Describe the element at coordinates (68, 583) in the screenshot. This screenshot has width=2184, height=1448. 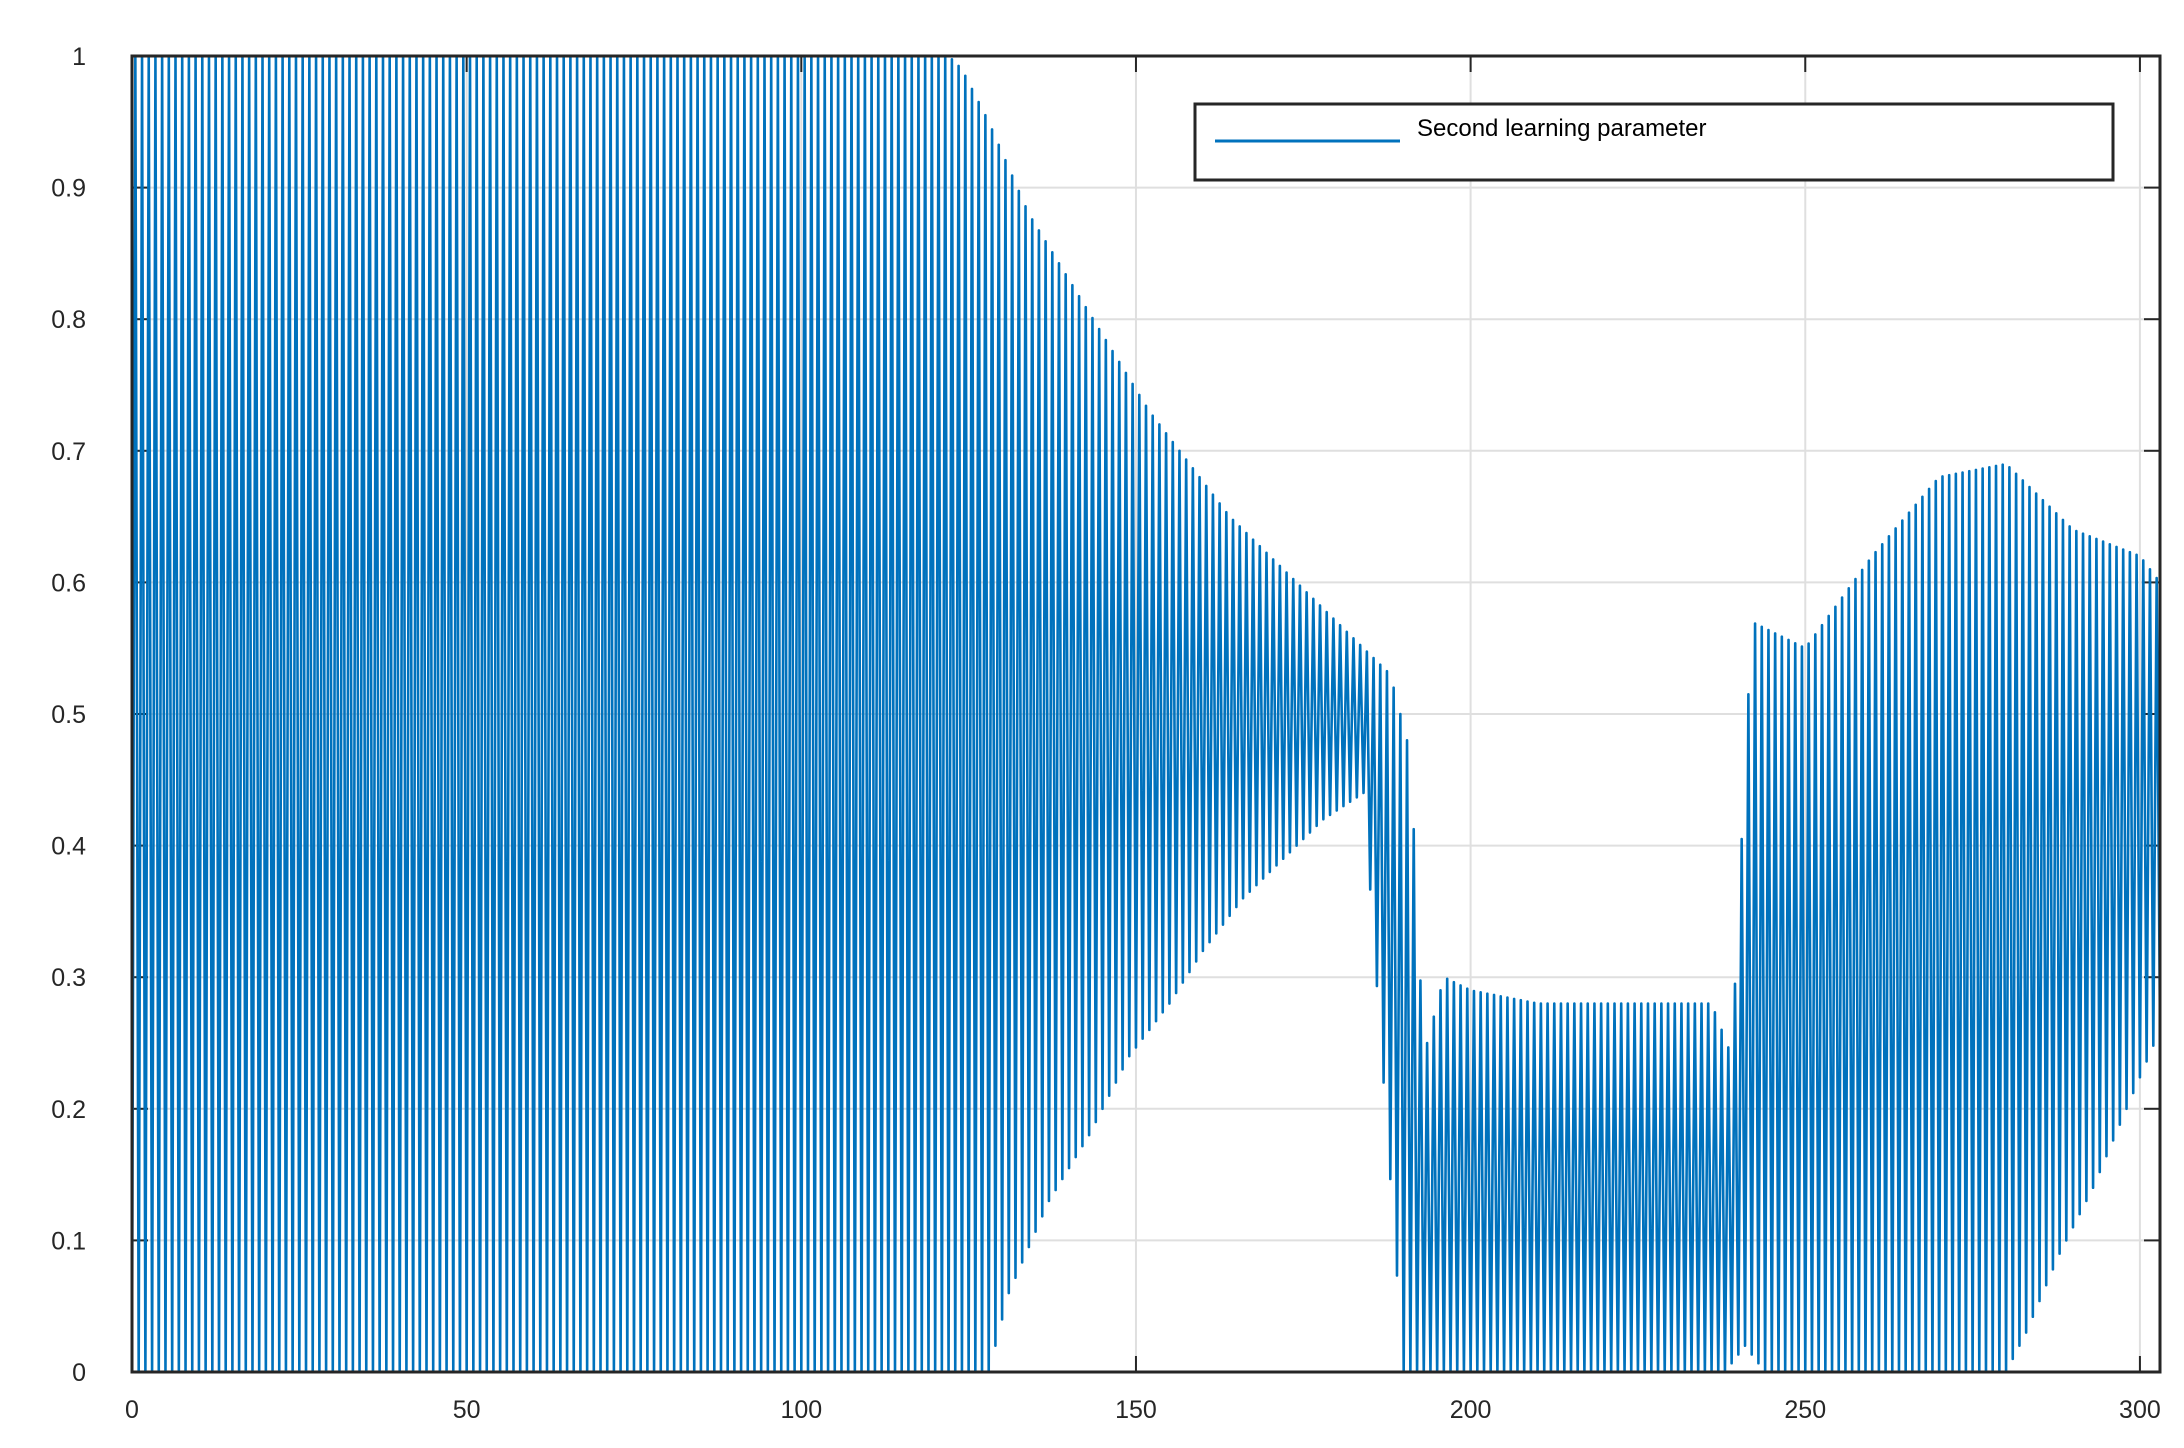
I see `y-tick-label: 0.6` at that location.